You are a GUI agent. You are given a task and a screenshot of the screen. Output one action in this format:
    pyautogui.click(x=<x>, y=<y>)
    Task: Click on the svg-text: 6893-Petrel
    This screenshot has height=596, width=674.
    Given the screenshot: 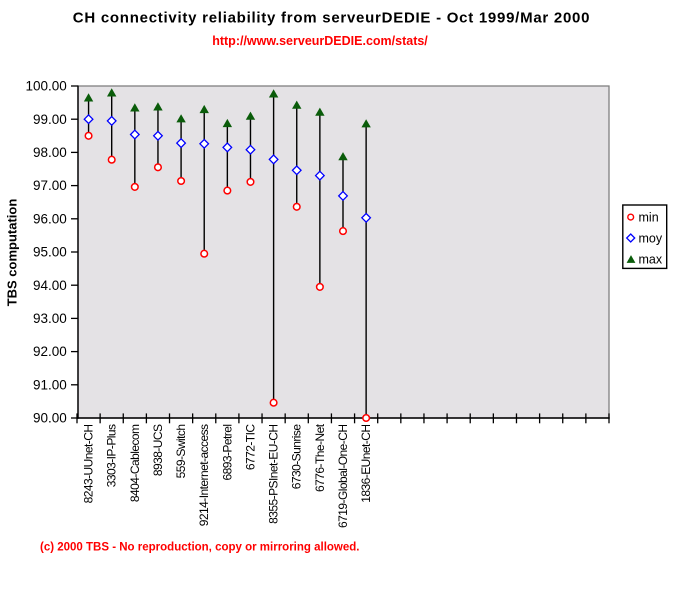 What is the action you would take?
    pyautogui.click(x=227, y=453)
    